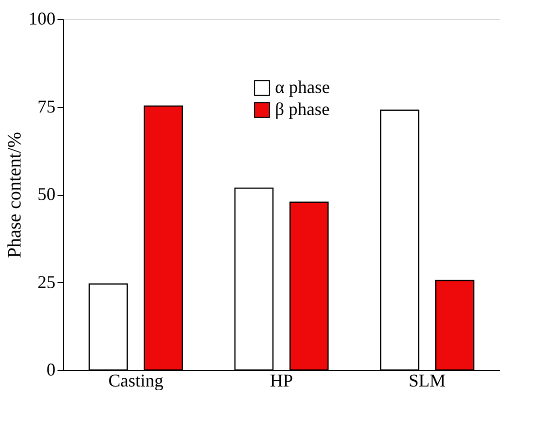 The image size is (544, 426). I want to click on y-tick-label: 50, so click(47, 194).